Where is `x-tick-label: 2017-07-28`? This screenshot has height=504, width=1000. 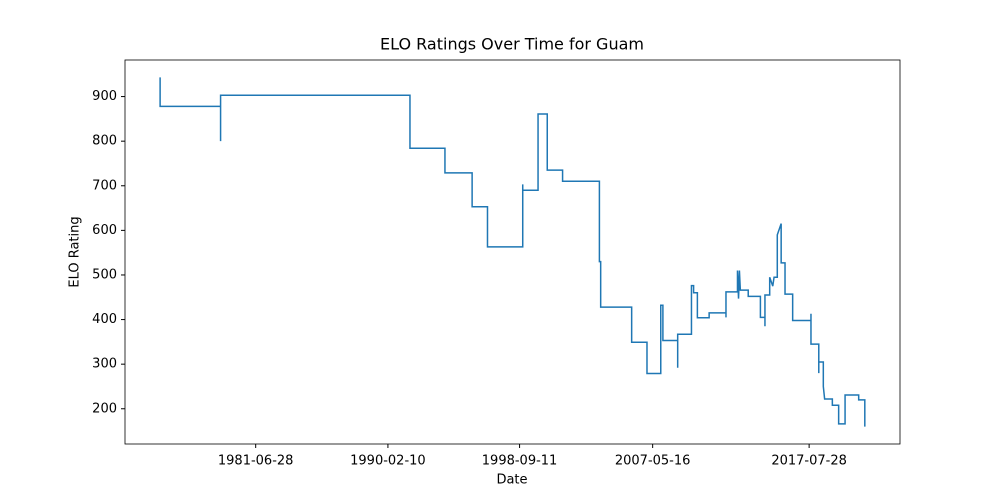
x-tick-label: 2017-07-28 is located at coordinates (809, 461).